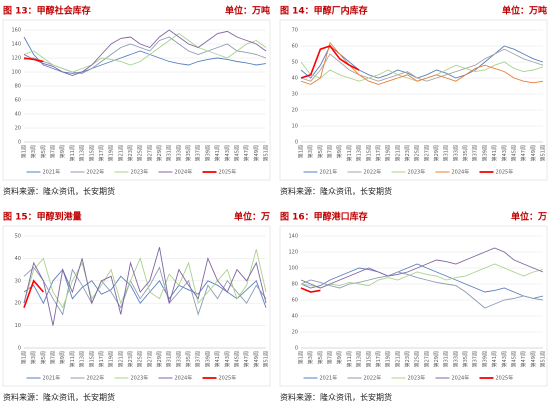 The image size is (550, 412). Describe the element at coordinates (324, 217) in the screenshot. I see `panel-title: 图 16：甲醇港口库存` at that location.